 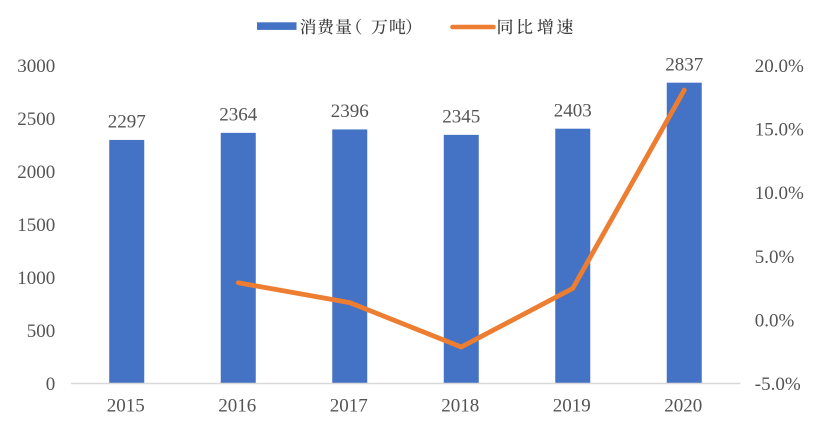 I want to click on svg-text: 2016, so click(x=237, y=405).